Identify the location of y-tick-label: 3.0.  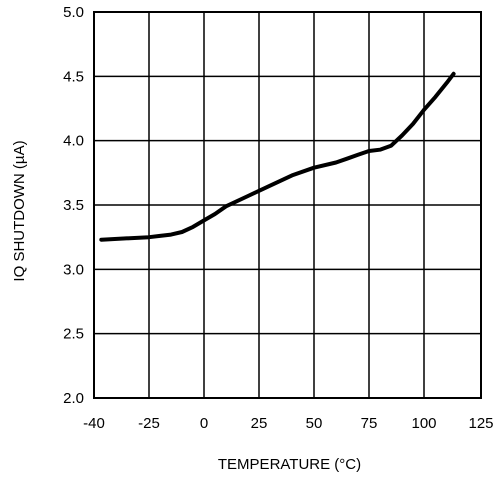
(73, 269).